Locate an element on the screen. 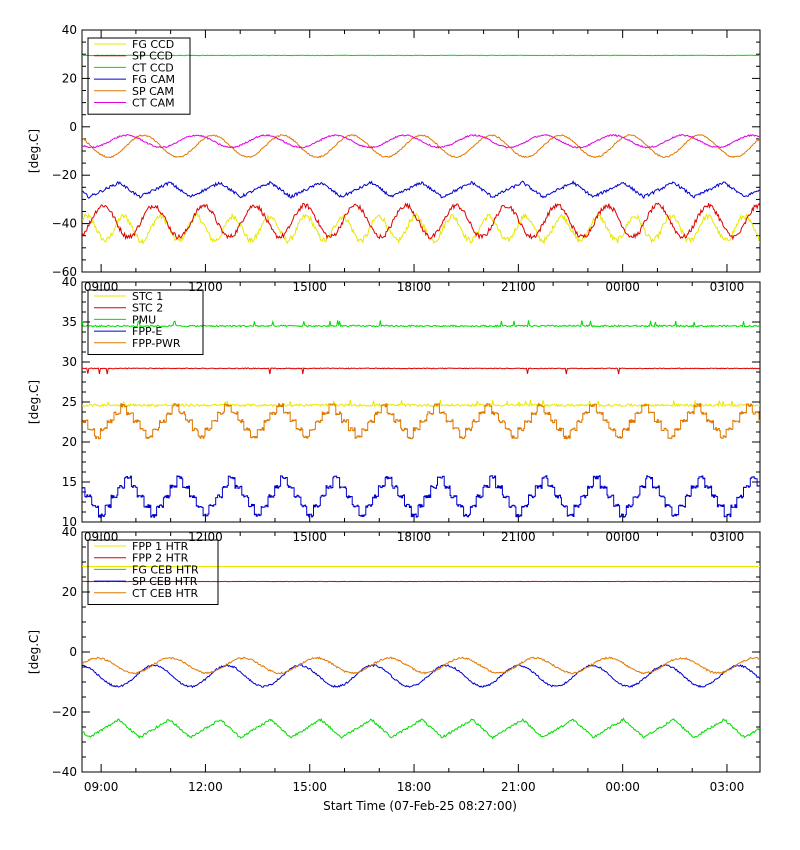 The image size is (800, 850). panel-3-legend-box is located at coordinates (153, 572).